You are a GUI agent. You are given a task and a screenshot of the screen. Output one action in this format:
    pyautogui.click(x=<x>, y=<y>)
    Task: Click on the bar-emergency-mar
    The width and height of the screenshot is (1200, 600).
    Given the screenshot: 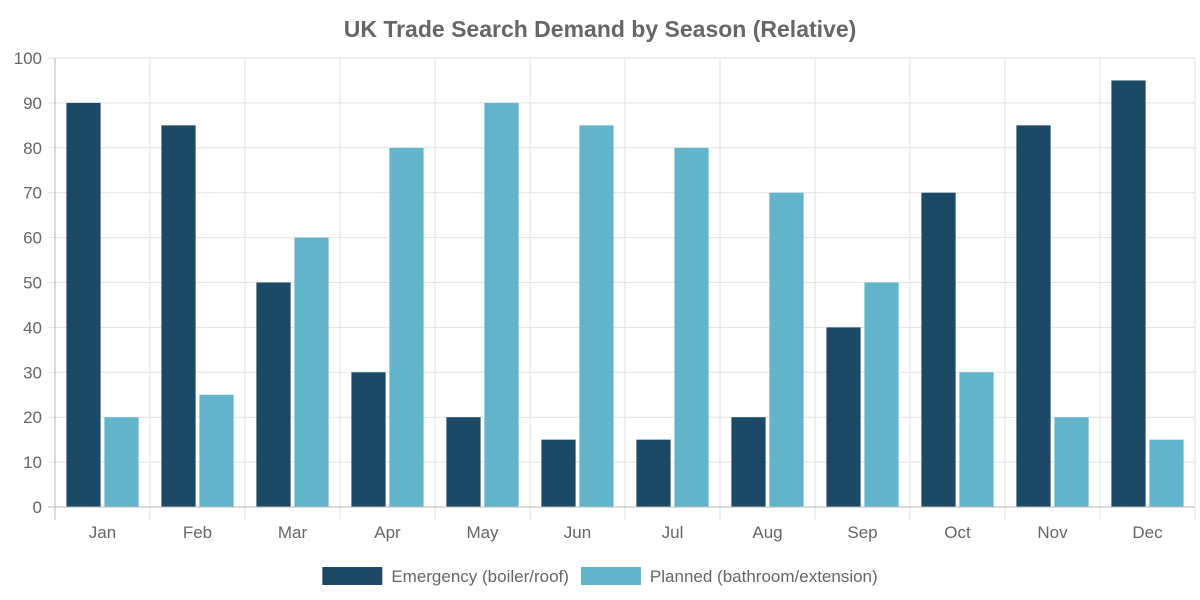 What is the action you would take?
    pyautogui.click(x=273, y=395)
    